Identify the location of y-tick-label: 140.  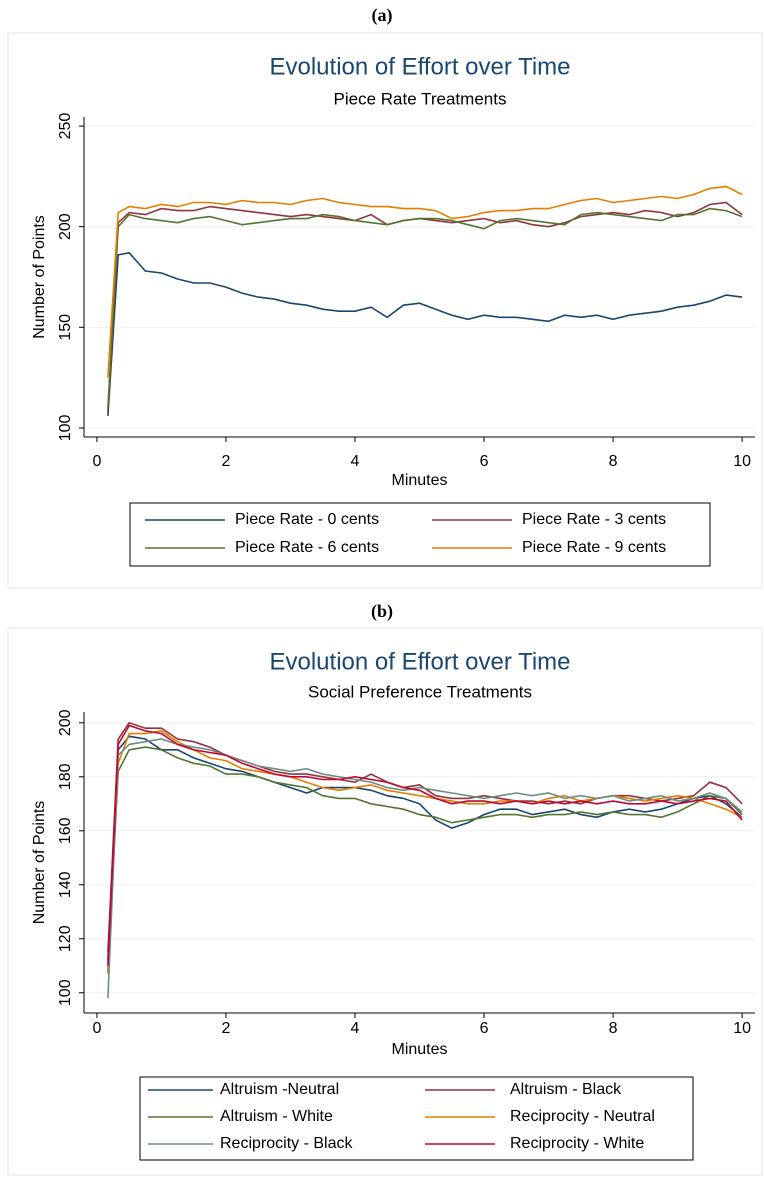
(65, 884).